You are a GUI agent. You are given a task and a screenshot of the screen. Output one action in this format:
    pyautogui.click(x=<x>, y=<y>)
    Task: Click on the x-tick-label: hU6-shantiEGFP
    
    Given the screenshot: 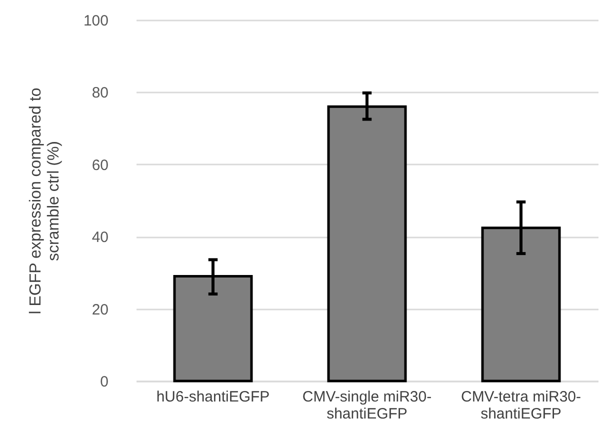 What is the action you would take?
    pyautogui.click(x=213, y=397)
    